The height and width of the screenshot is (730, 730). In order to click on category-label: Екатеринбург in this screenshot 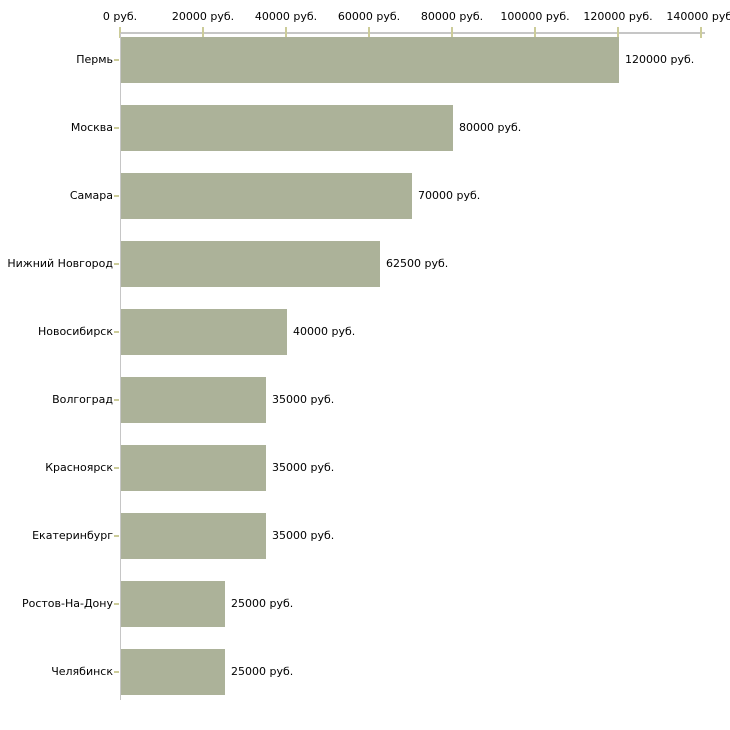, I will do `click(72, 535)`.